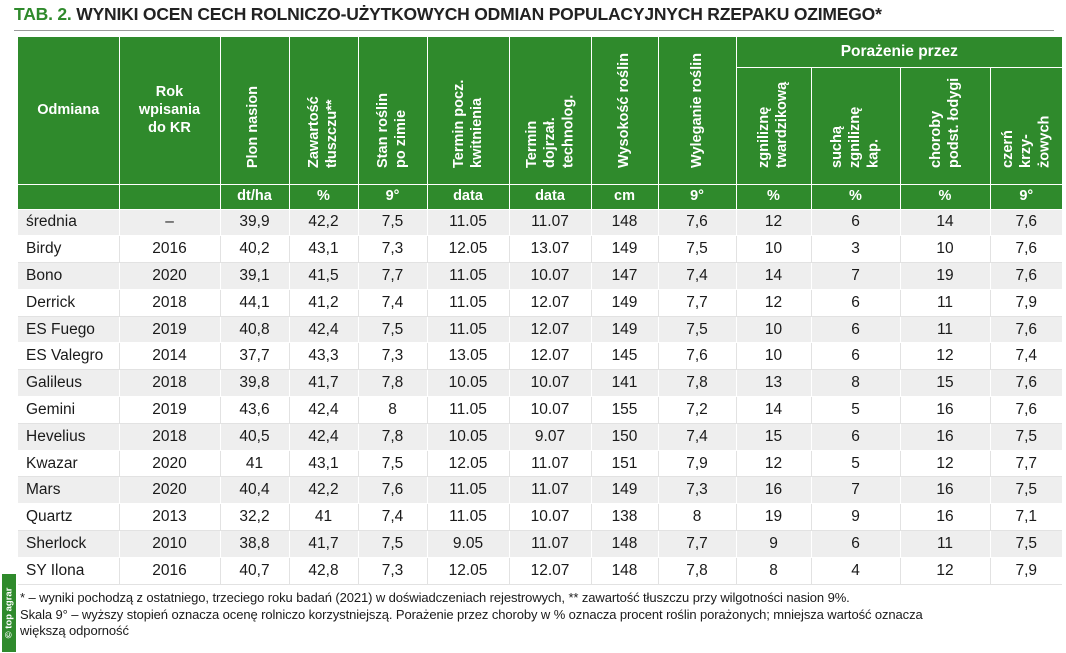 Image resolution: width=1066 pixels, height=653 pixels. What do you see at coordinates (550, 132) in the screenshot?
I see `header-col-dojrzalosc-label: Termin dojrzał. technolog.` at bounding box center [550, 132].